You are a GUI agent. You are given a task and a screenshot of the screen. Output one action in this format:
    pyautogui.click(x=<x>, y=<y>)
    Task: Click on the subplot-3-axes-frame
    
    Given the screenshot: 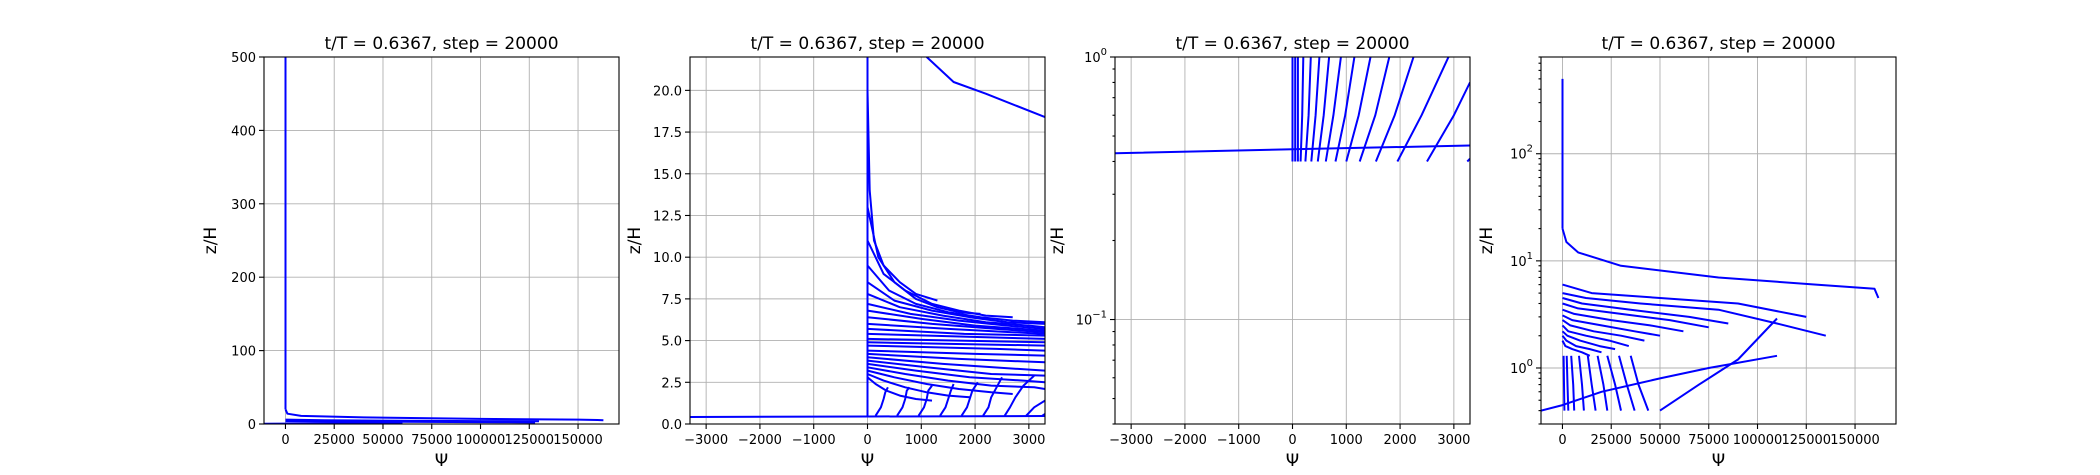 What is the action you would take?
    pyautogui.click(x=1292, y=240)
    